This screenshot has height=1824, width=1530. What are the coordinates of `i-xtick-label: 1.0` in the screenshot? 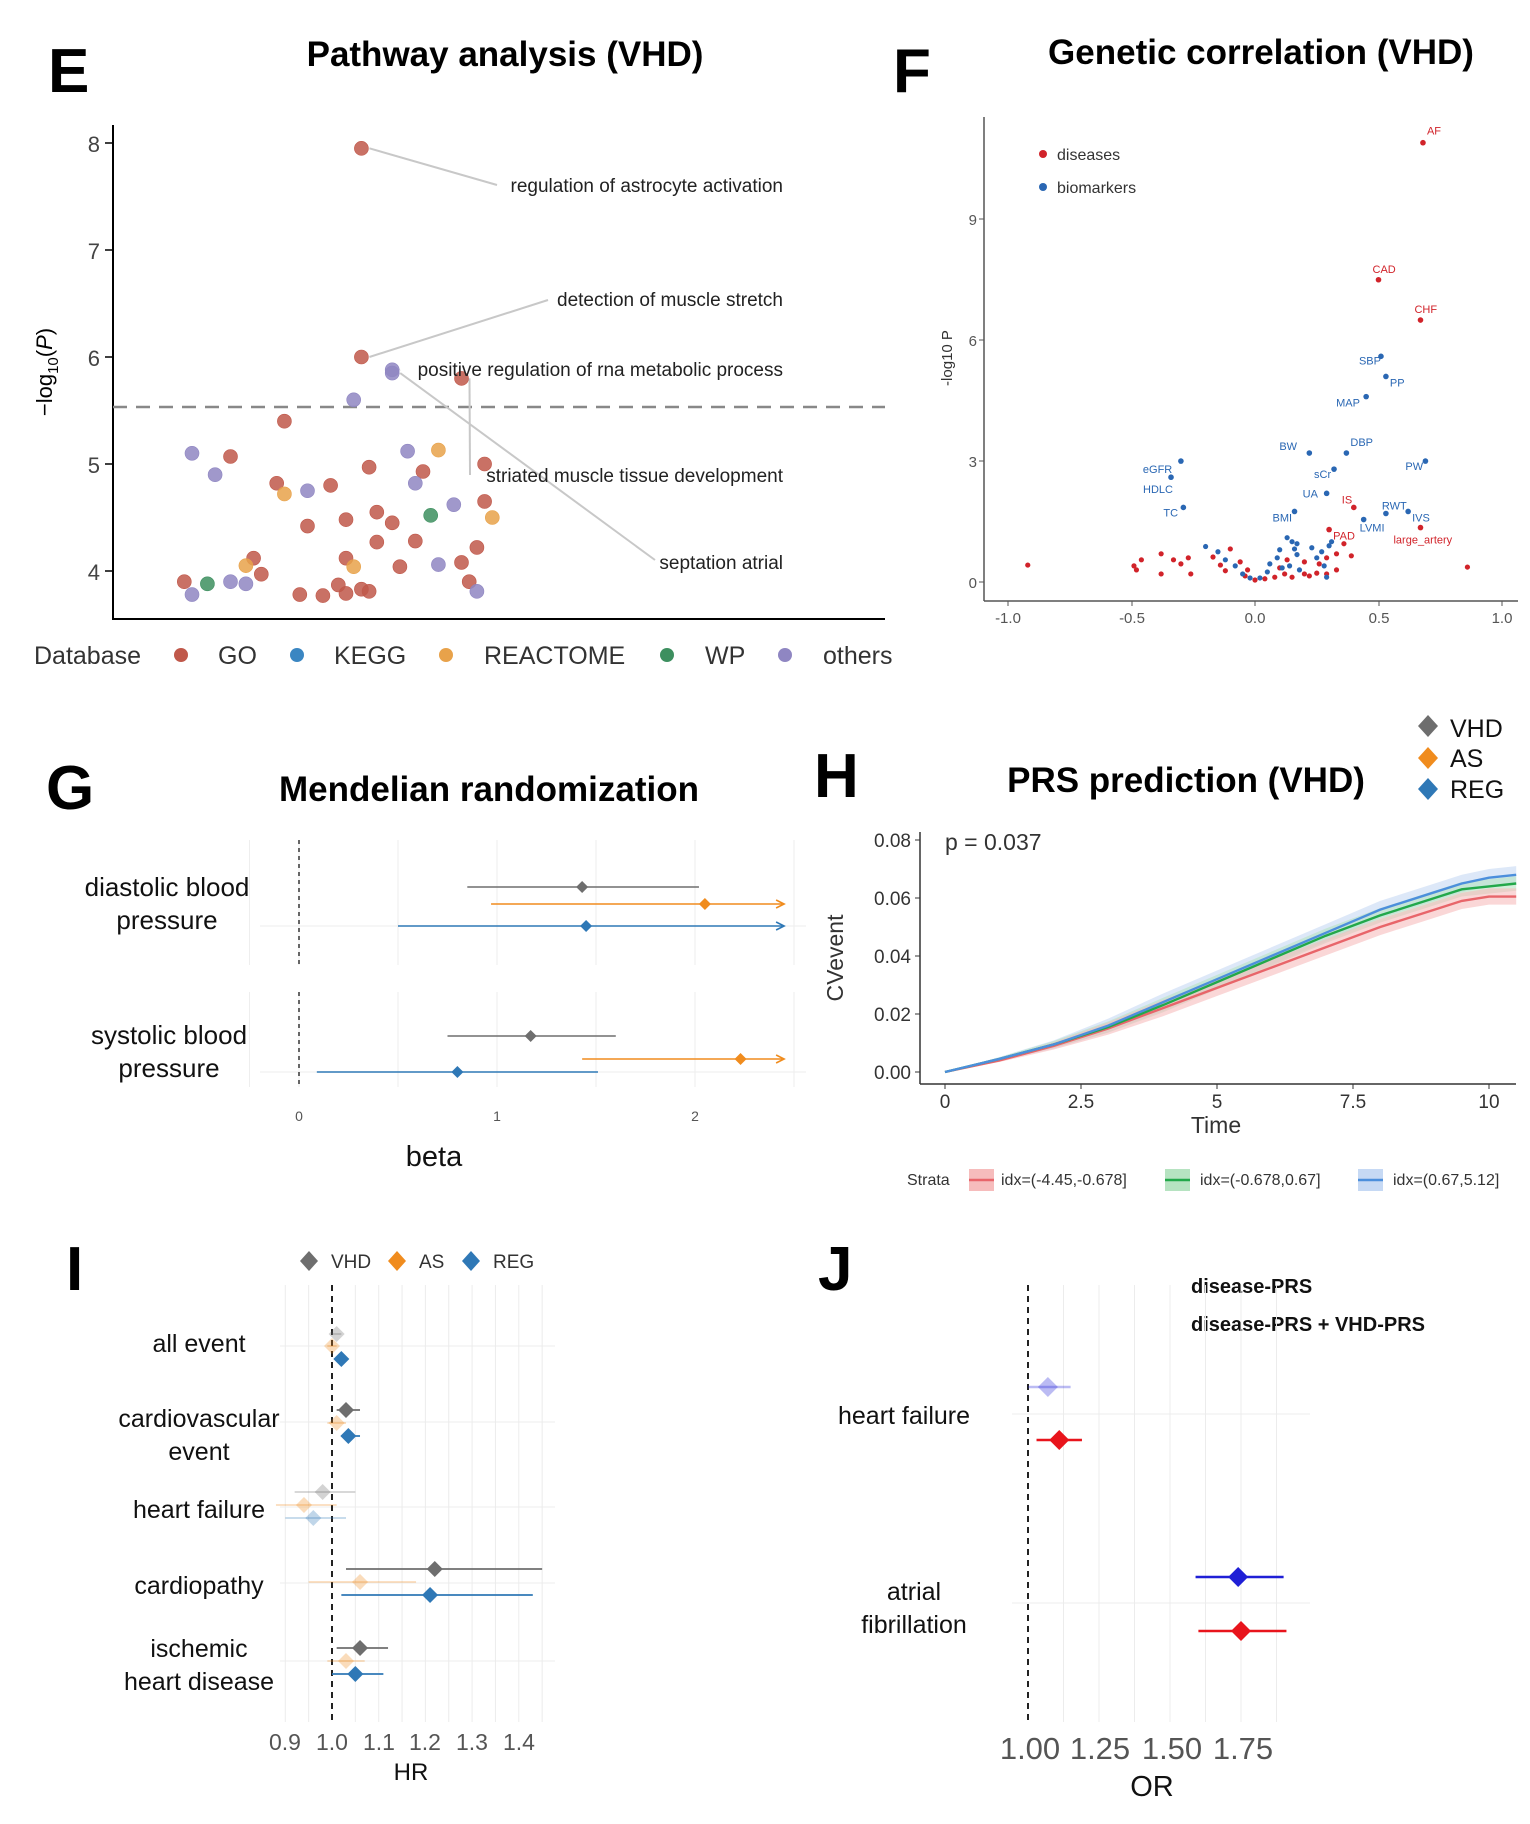 It's located at (332, 1742).